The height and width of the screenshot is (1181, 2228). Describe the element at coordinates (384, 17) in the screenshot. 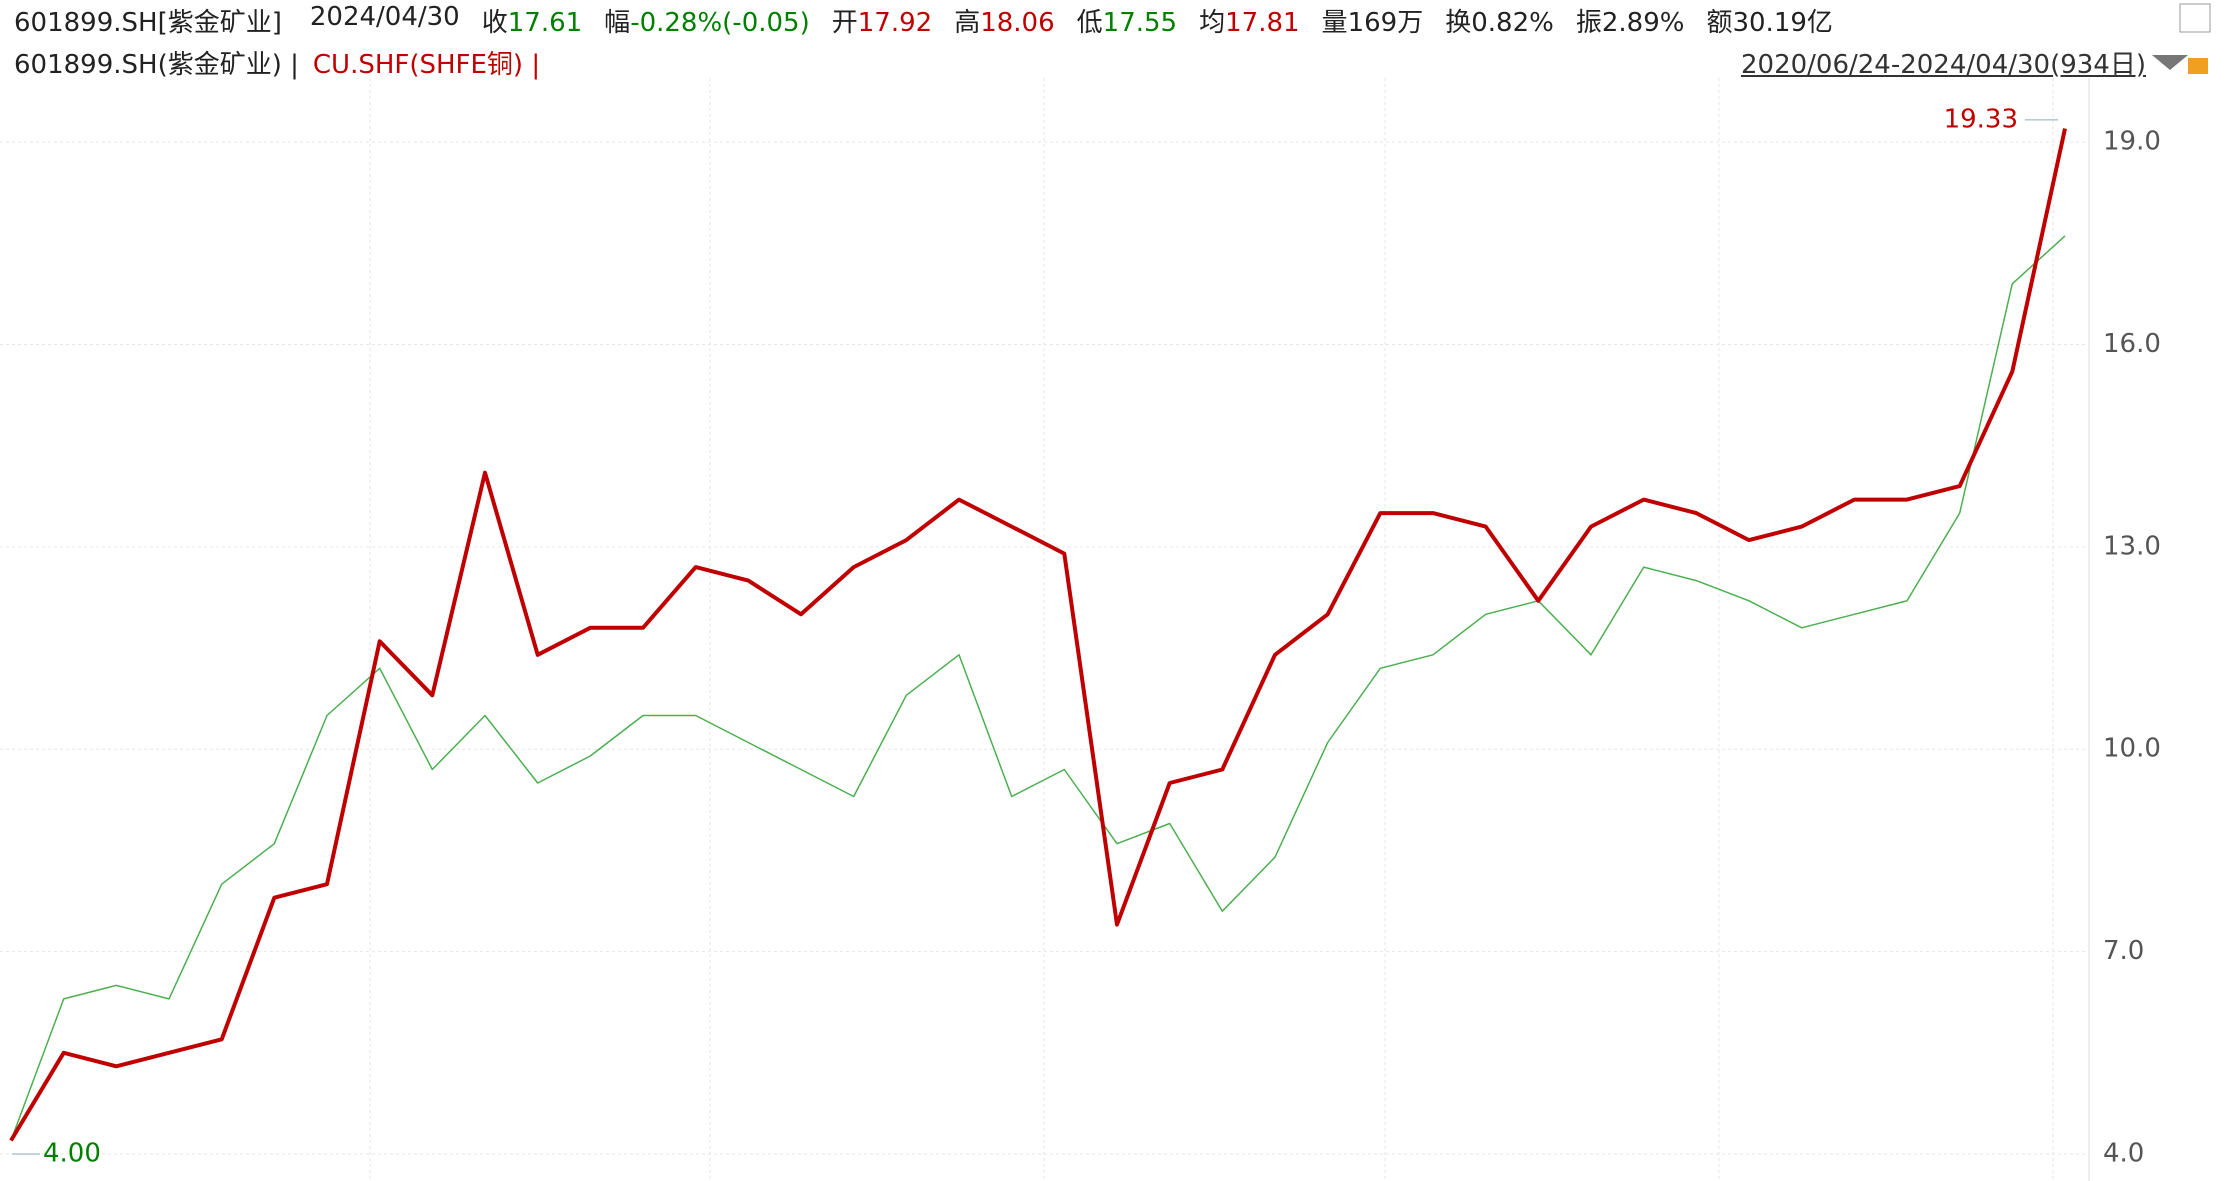

I see `date: 2024/04/30` at that location.